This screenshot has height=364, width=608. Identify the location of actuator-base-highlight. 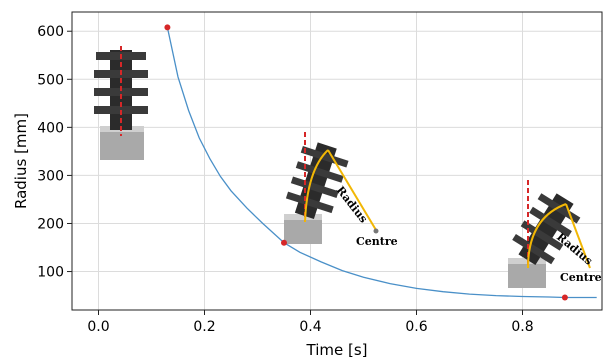
(303, 217).